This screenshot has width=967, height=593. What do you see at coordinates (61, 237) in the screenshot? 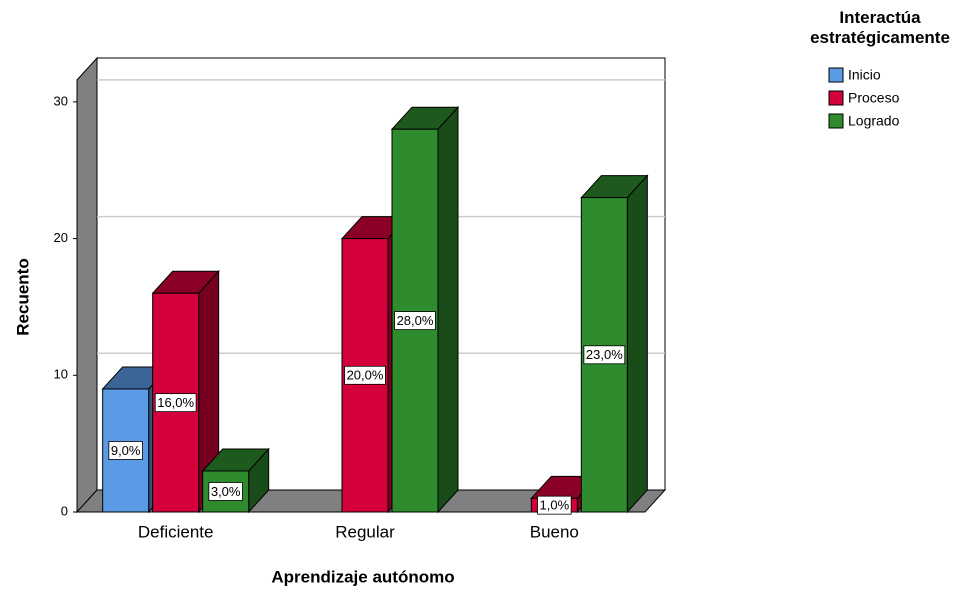
I see `y-tick-label: 20` at bounding box center [61, 237].